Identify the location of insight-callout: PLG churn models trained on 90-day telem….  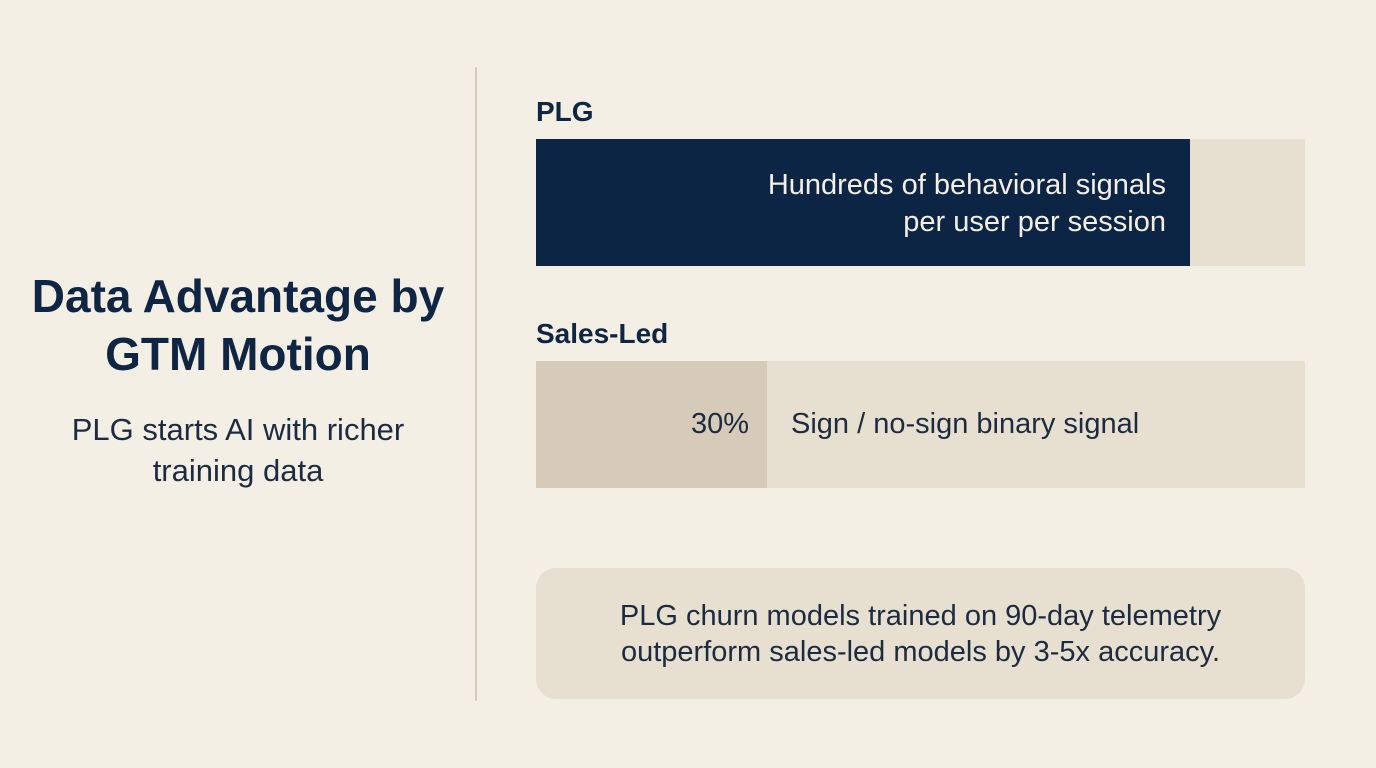
(920, 633).